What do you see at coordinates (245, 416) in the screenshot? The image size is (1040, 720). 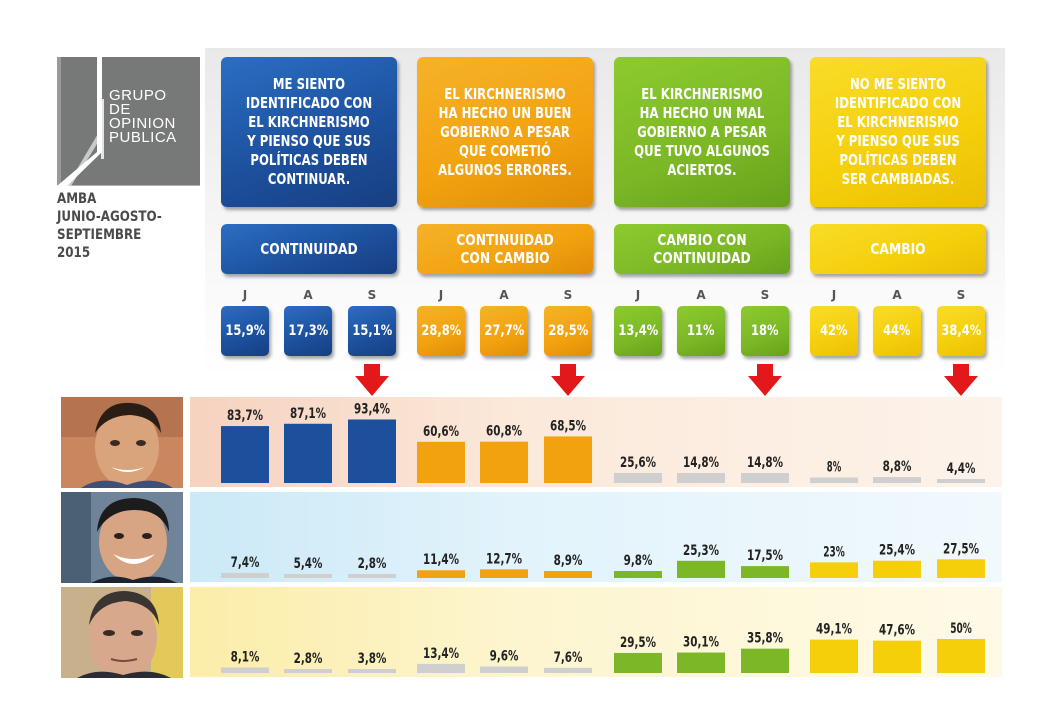 I see `bar-value-label: 83,7%` at bounding box center [245, 416].